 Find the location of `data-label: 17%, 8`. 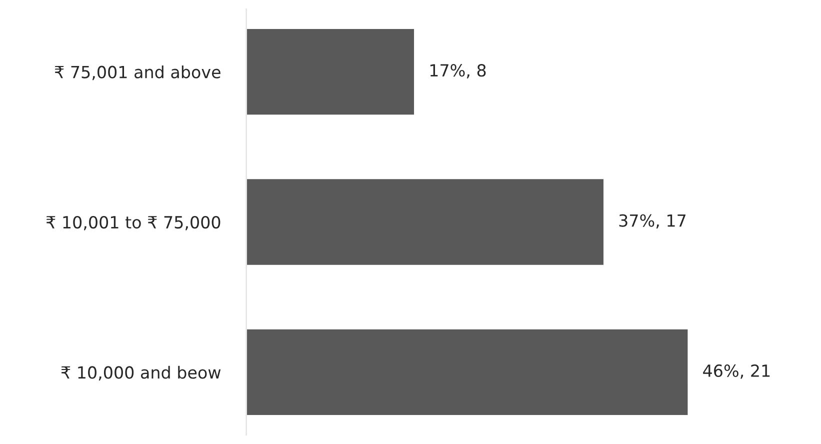

data-label: 17%, 8 is located at coordinates (458, 71).